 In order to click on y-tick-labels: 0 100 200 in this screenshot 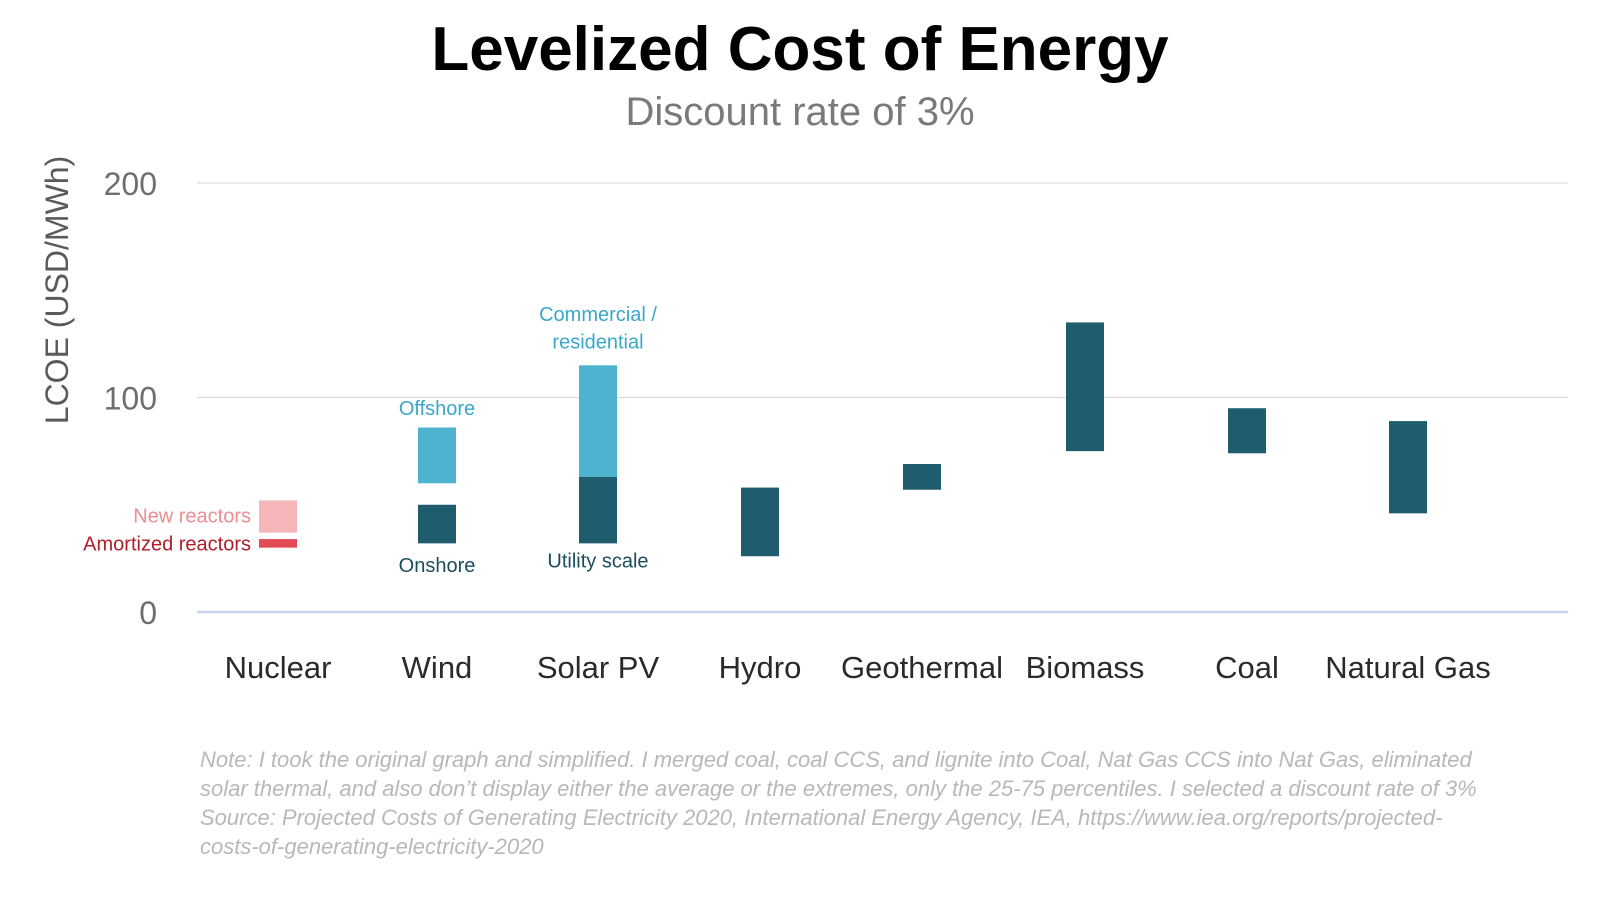, I will do `click(130, 398)`.